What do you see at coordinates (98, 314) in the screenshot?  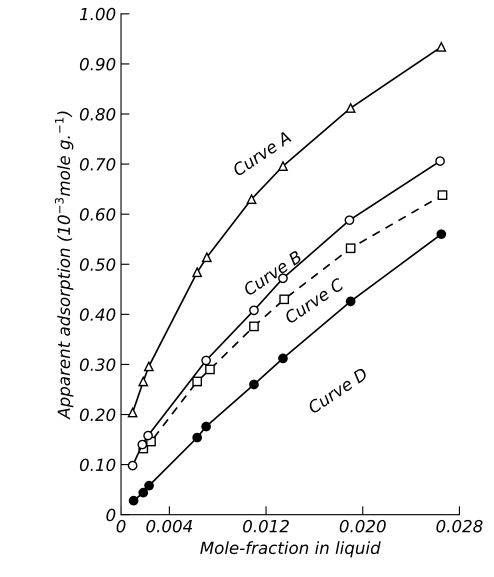 I see `y-tick-label: 0.40` at bounding box center [98, 314].